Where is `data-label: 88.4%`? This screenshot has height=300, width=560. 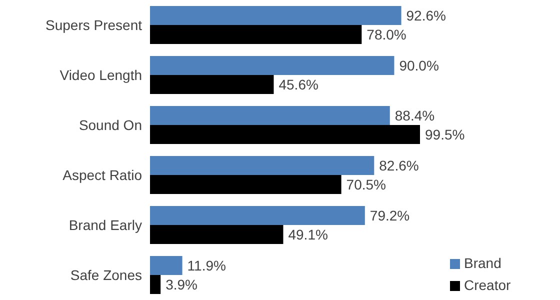
data-label: 88.4% is located at coordinates (414, 115).